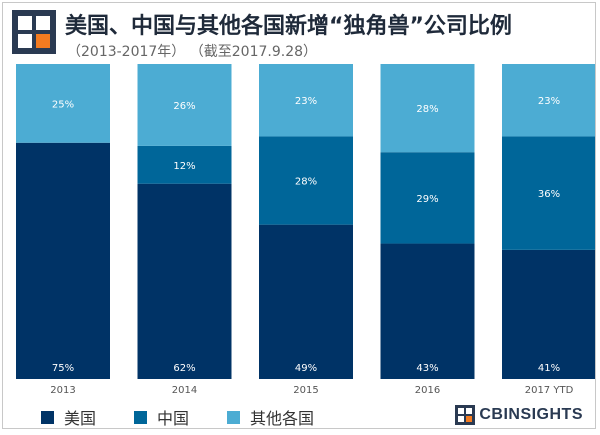 This screenshot has height=435, width=600. Describe the element at coordinates (549, 390) in the screenshot. I see `x-tick-label: 2017 YTD` at that location.